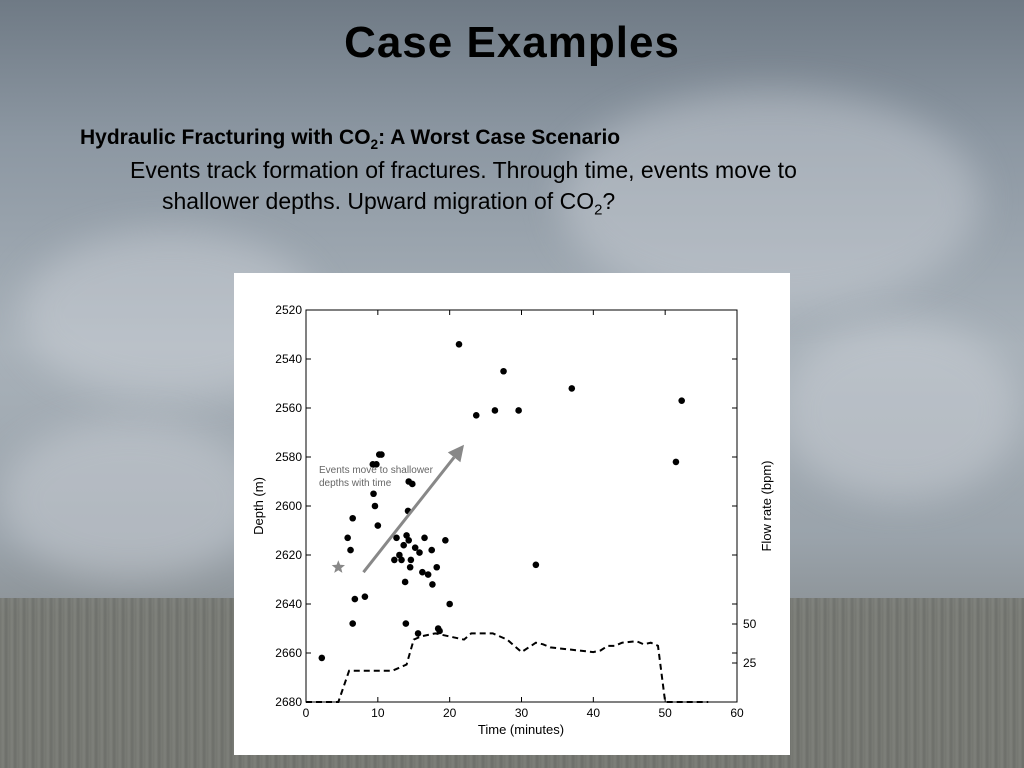 This screenshot has width=1024, height=768. I want to click on y-tick-label: 2580, so click(288, 457).